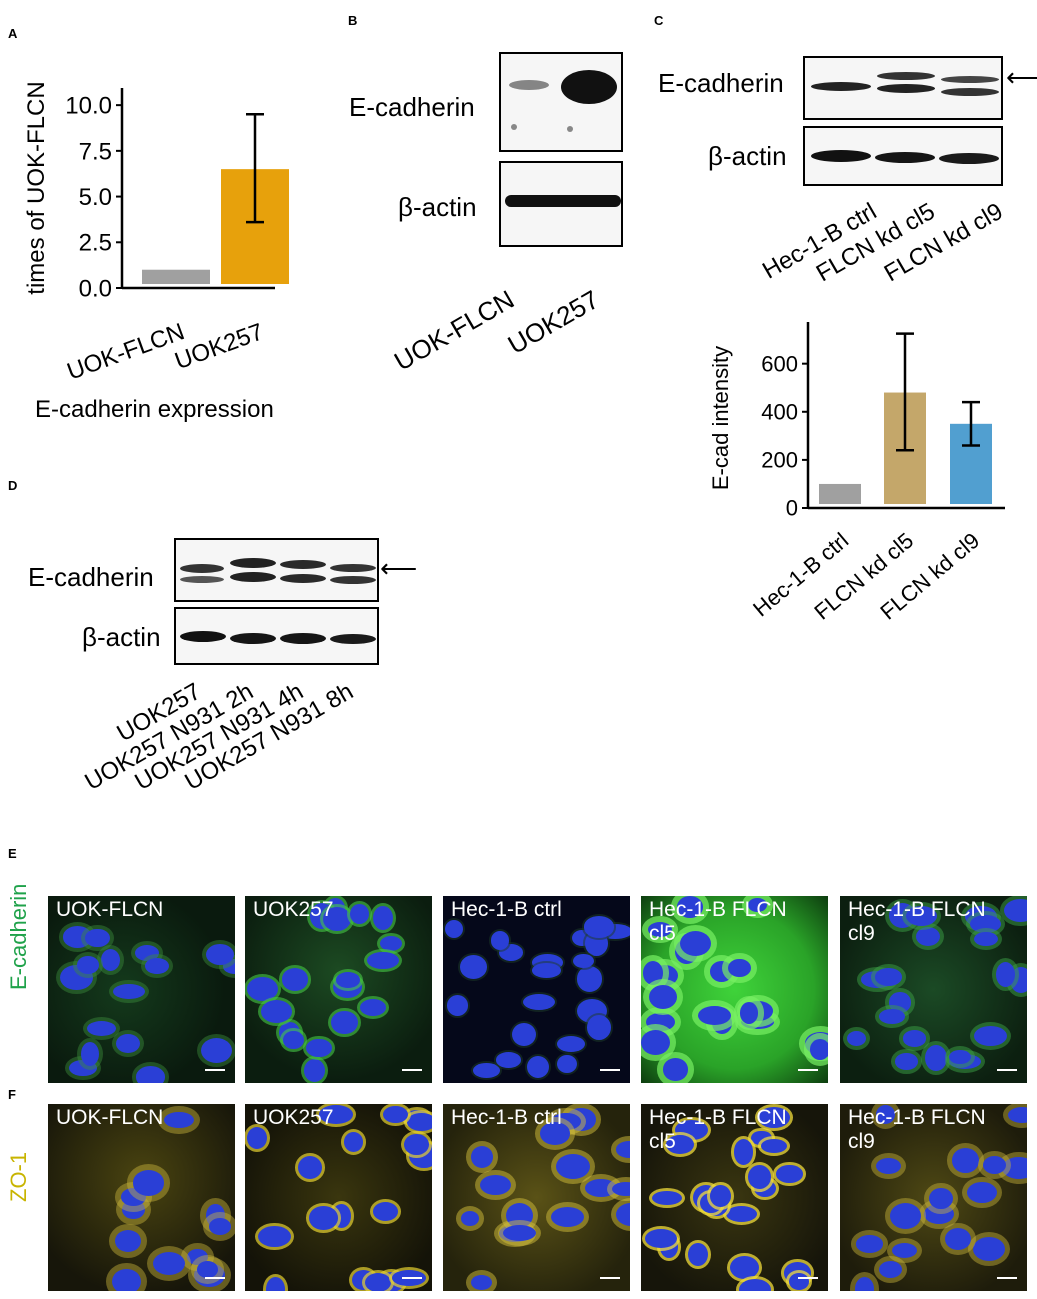  What do you see at coordinates (18, 1176) in the screenshot?
I see `stain-label-f: ZO-1` at bounding box center [18, 1176].